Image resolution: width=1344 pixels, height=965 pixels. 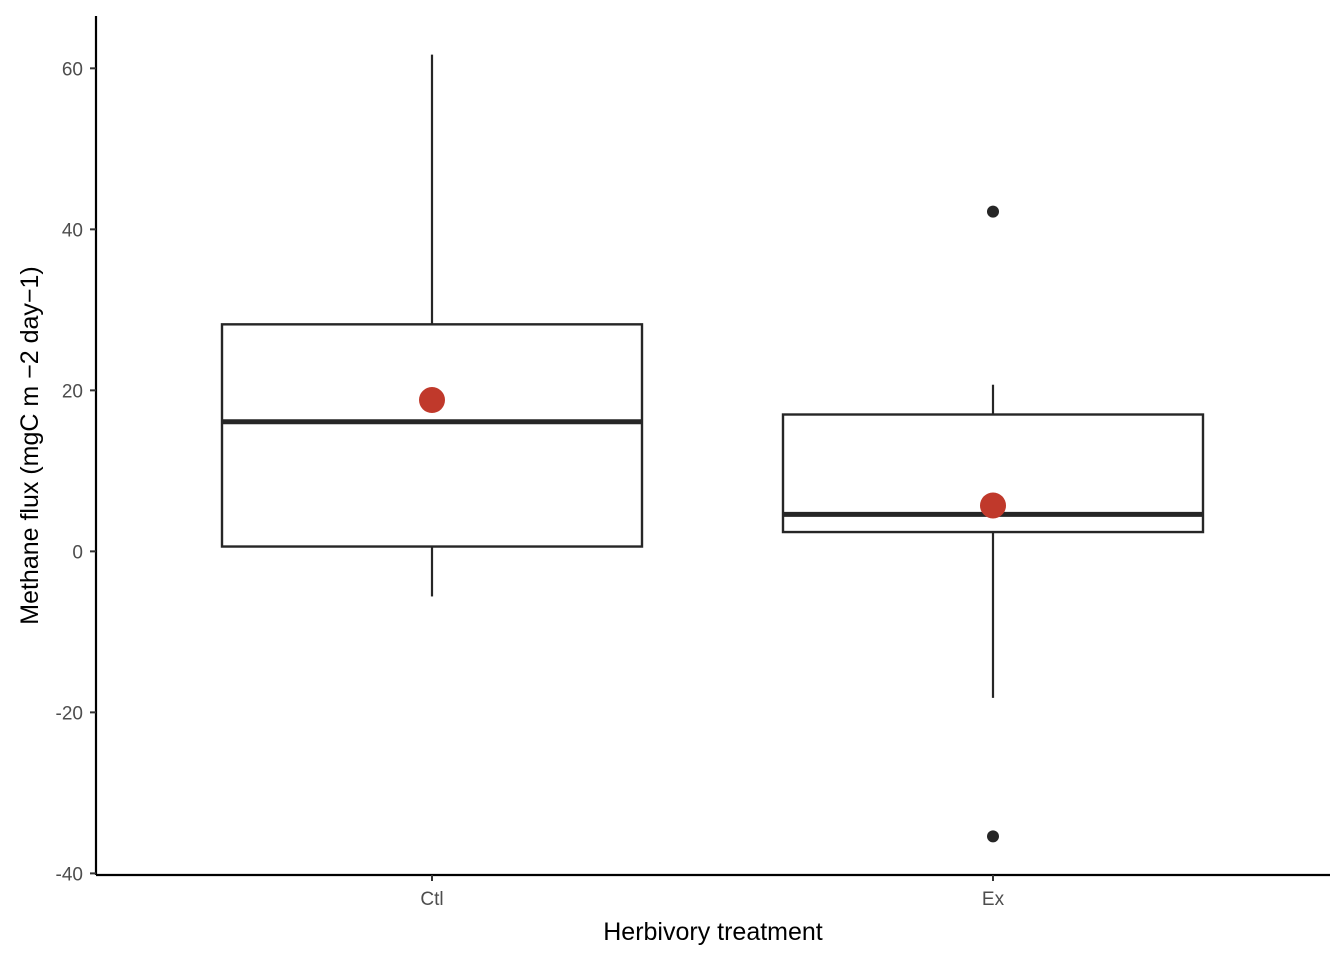 What do you see at coordinates (713, 932) in the screenshot?
I see `x-axis-title: Herbivory treatment` at bounding box center [713, 932].